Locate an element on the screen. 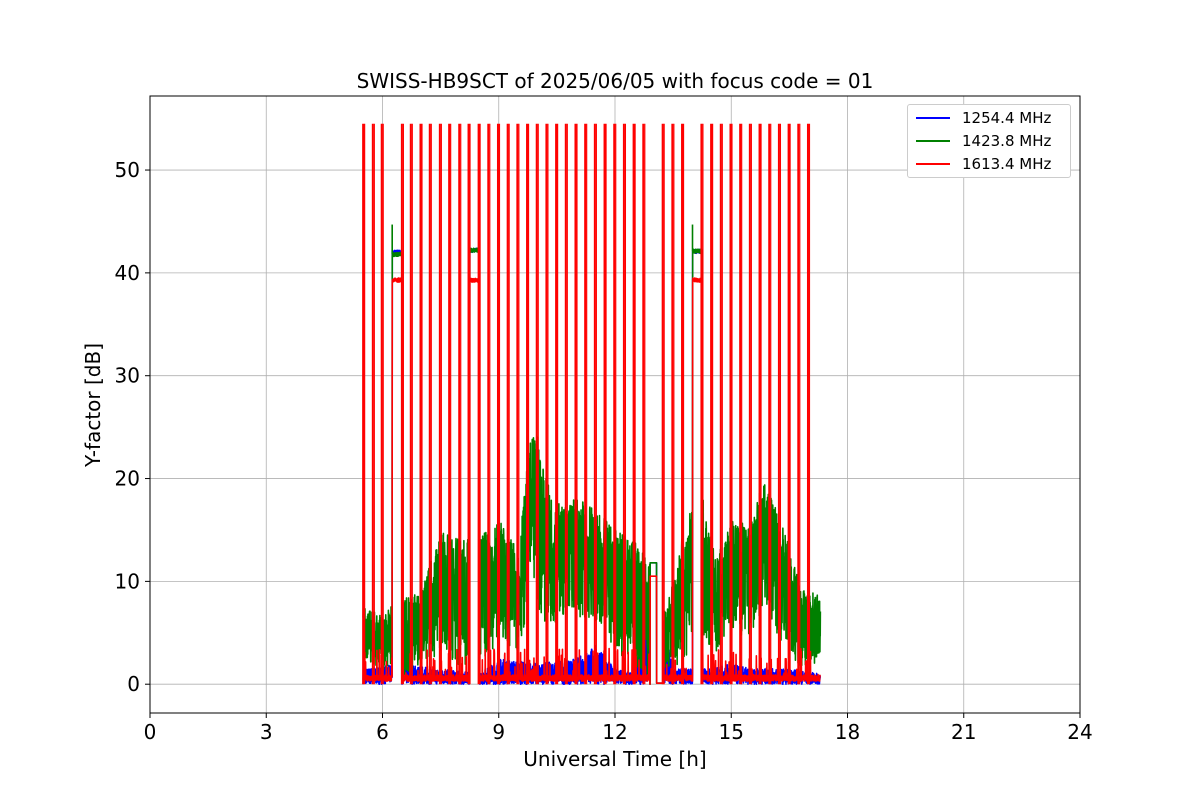  legend-item-1423: 1423.8 MHz is located at coordinates (983, 141).